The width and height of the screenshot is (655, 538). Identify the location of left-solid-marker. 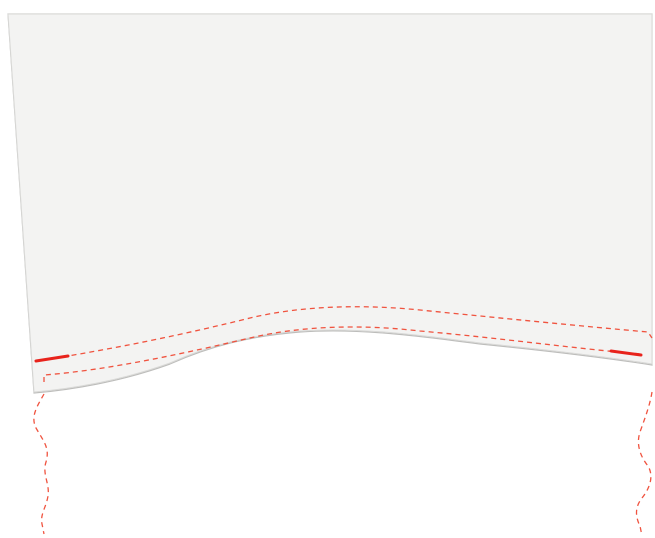
(52, 358).